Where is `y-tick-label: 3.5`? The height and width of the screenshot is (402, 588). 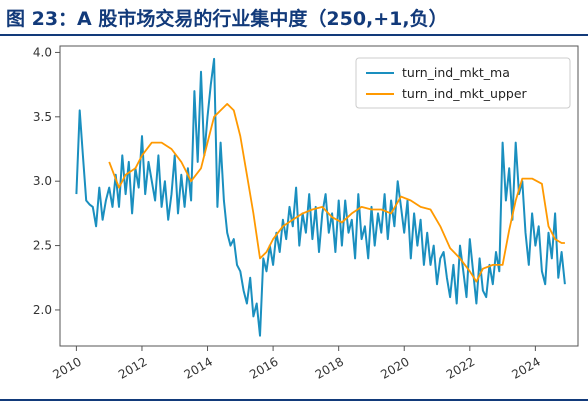
y-tick-label: 3.5 is located at coordinates (42, 117).